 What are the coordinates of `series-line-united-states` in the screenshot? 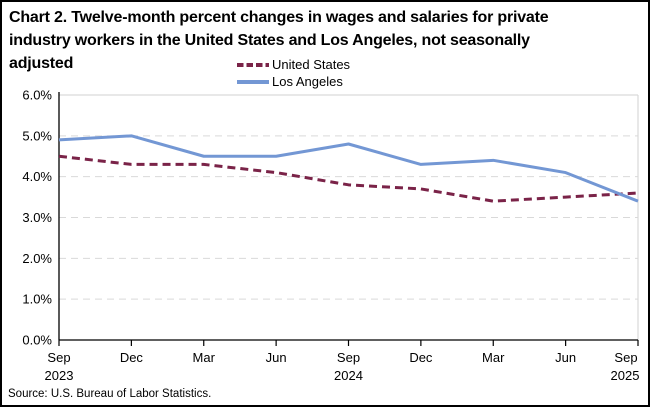 It's located at (348, 178).